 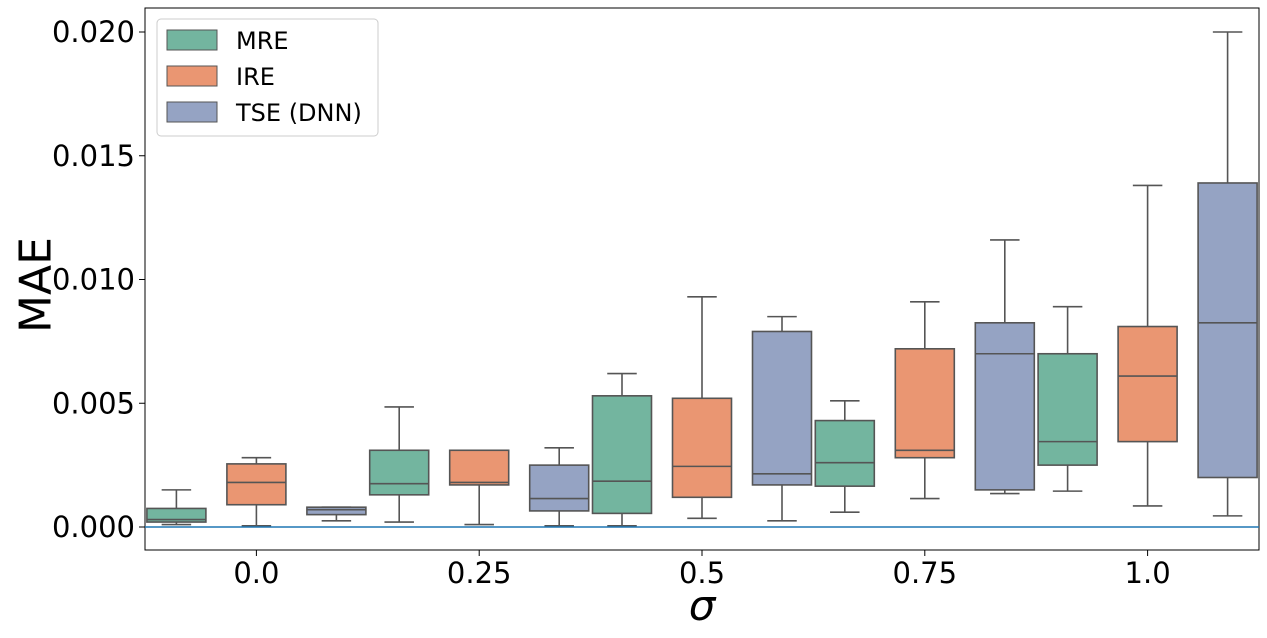 I want to click on legend-item-tse-dnn-: TSE (DNN), so click(x=264, y=113).